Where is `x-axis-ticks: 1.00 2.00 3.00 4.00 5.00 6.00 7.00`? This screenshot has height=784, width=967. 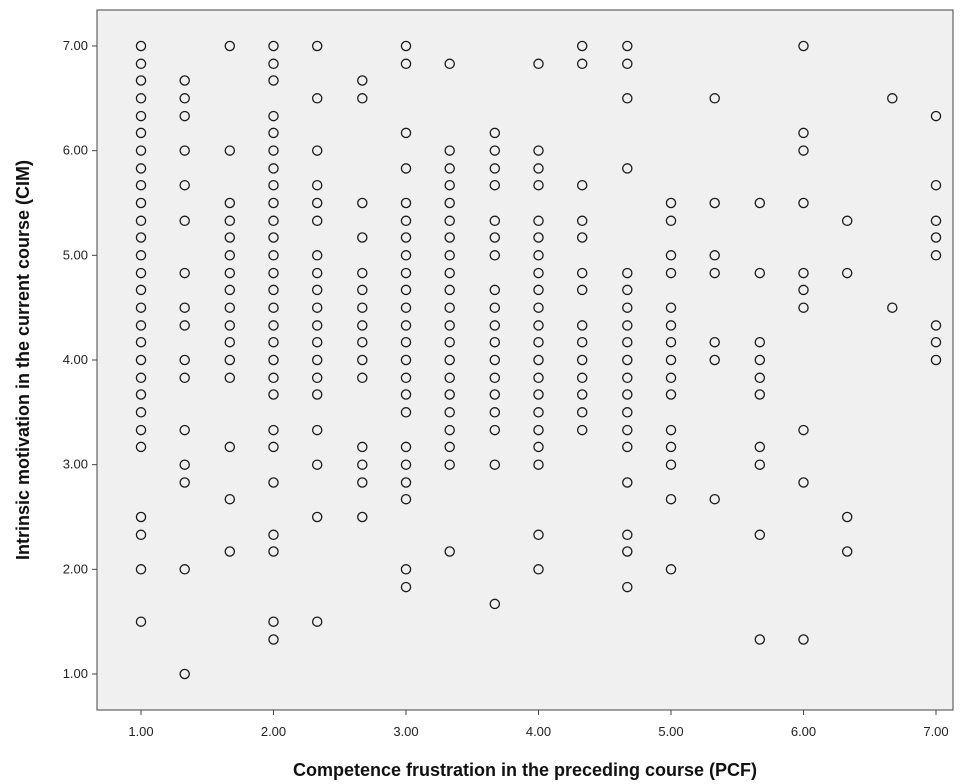
x-axis-ticks: 1.00 2.00 3.00 4.00 5.00 6.00 7.00 is located at coordinates (538, 724).